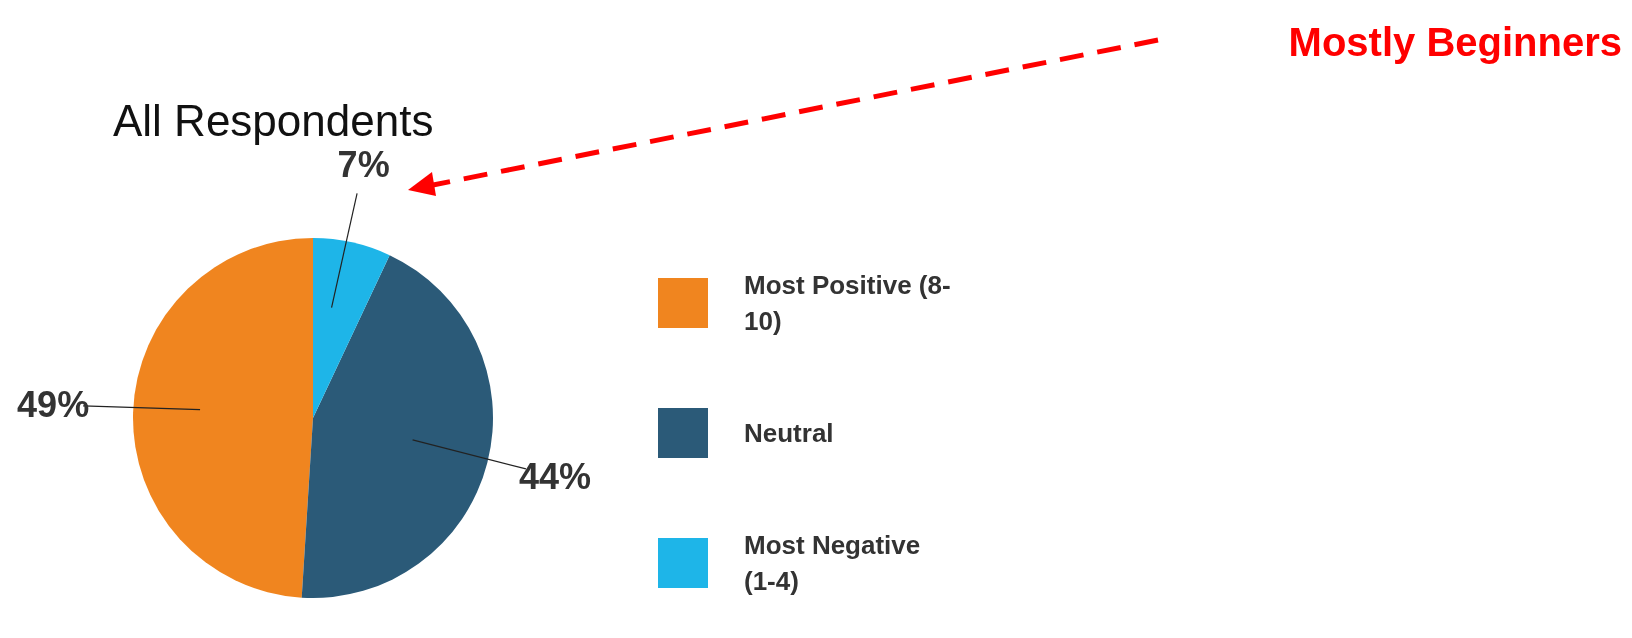 The height and width of the screenshot is (638, 1632). I want to click on legend-label: Most Negative (1-4), so click(833, 563).